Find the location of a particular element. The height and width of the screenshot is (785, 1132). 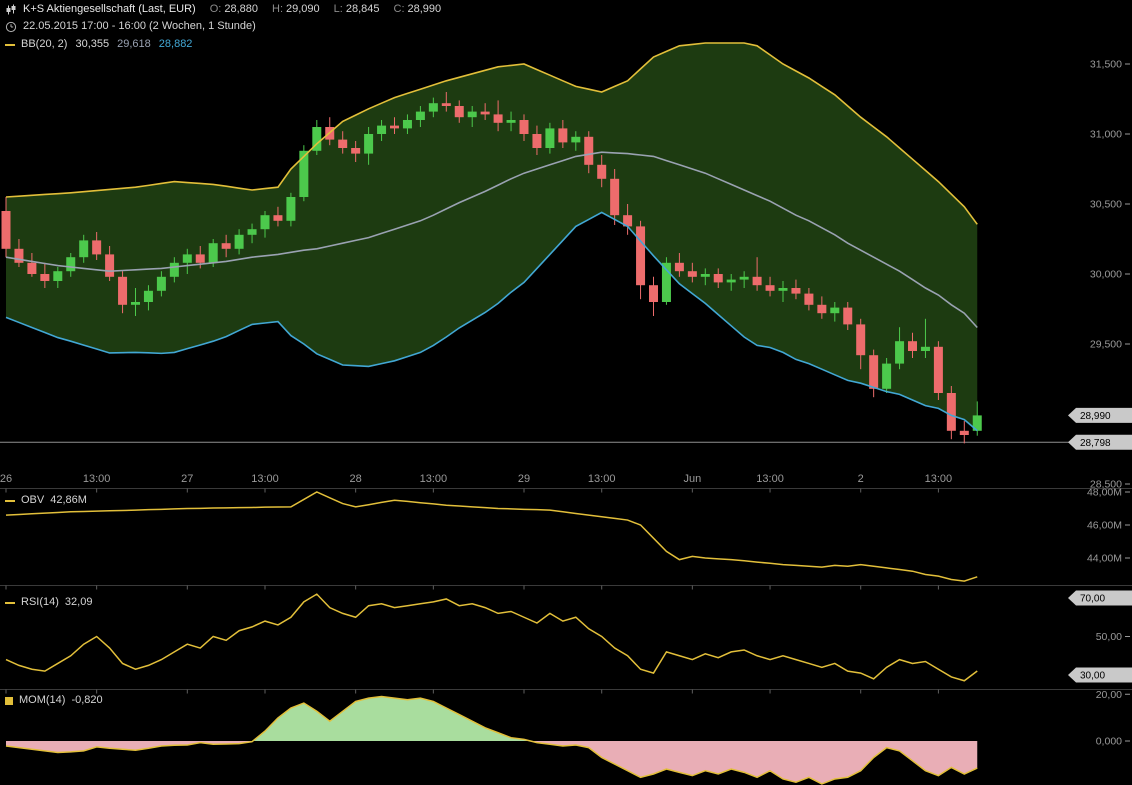

price-axis-label: 31,000 is located at coordinates (1106, 135).